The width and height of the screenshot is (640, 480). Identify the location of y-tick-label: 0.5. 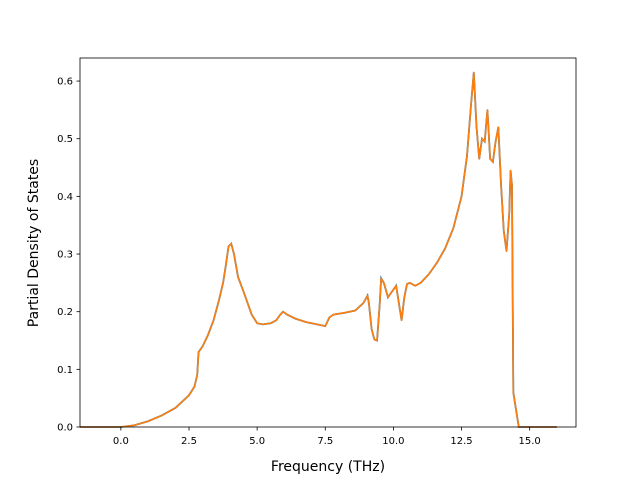
(65, 139).